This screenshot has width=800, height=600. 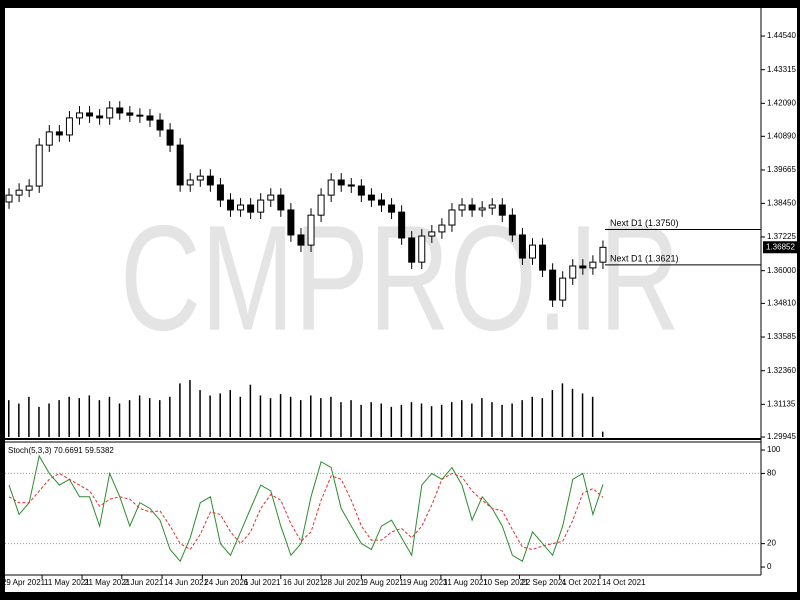 What do you see at coordinates (67, 582) in the screenshot?
I see `x-tick-label: 11 May 2021` at bounding box center [67, 582].